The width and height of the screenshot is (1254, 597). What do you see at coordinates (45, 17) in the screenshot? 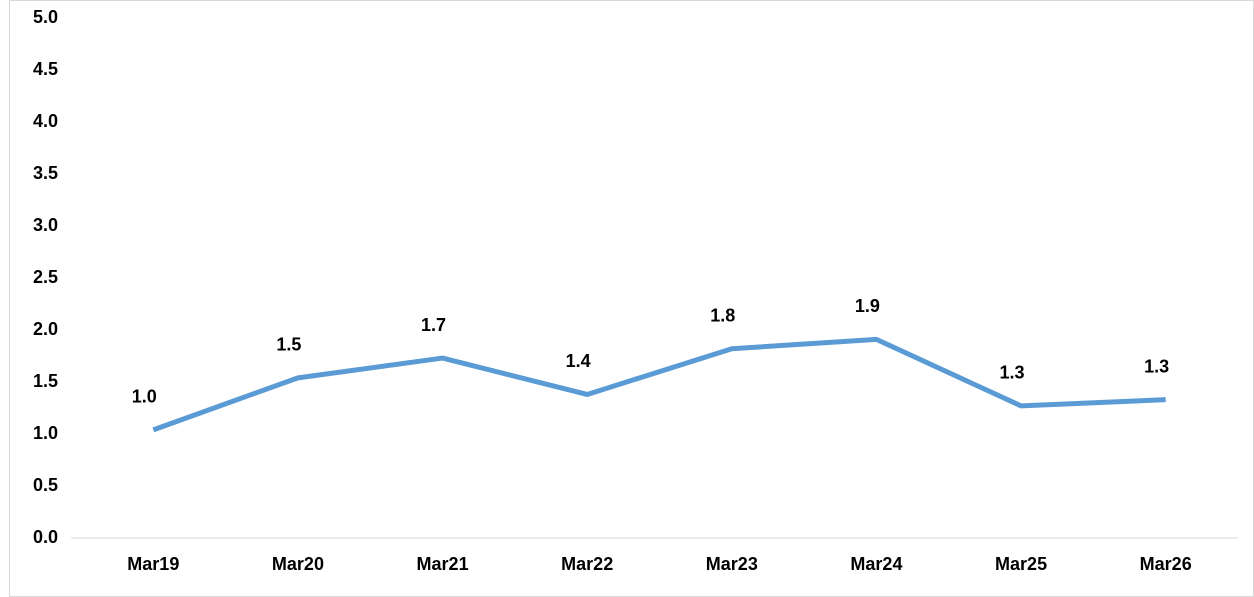
I see `y-tick-label: 5.0` at bounding box center [45, 17].